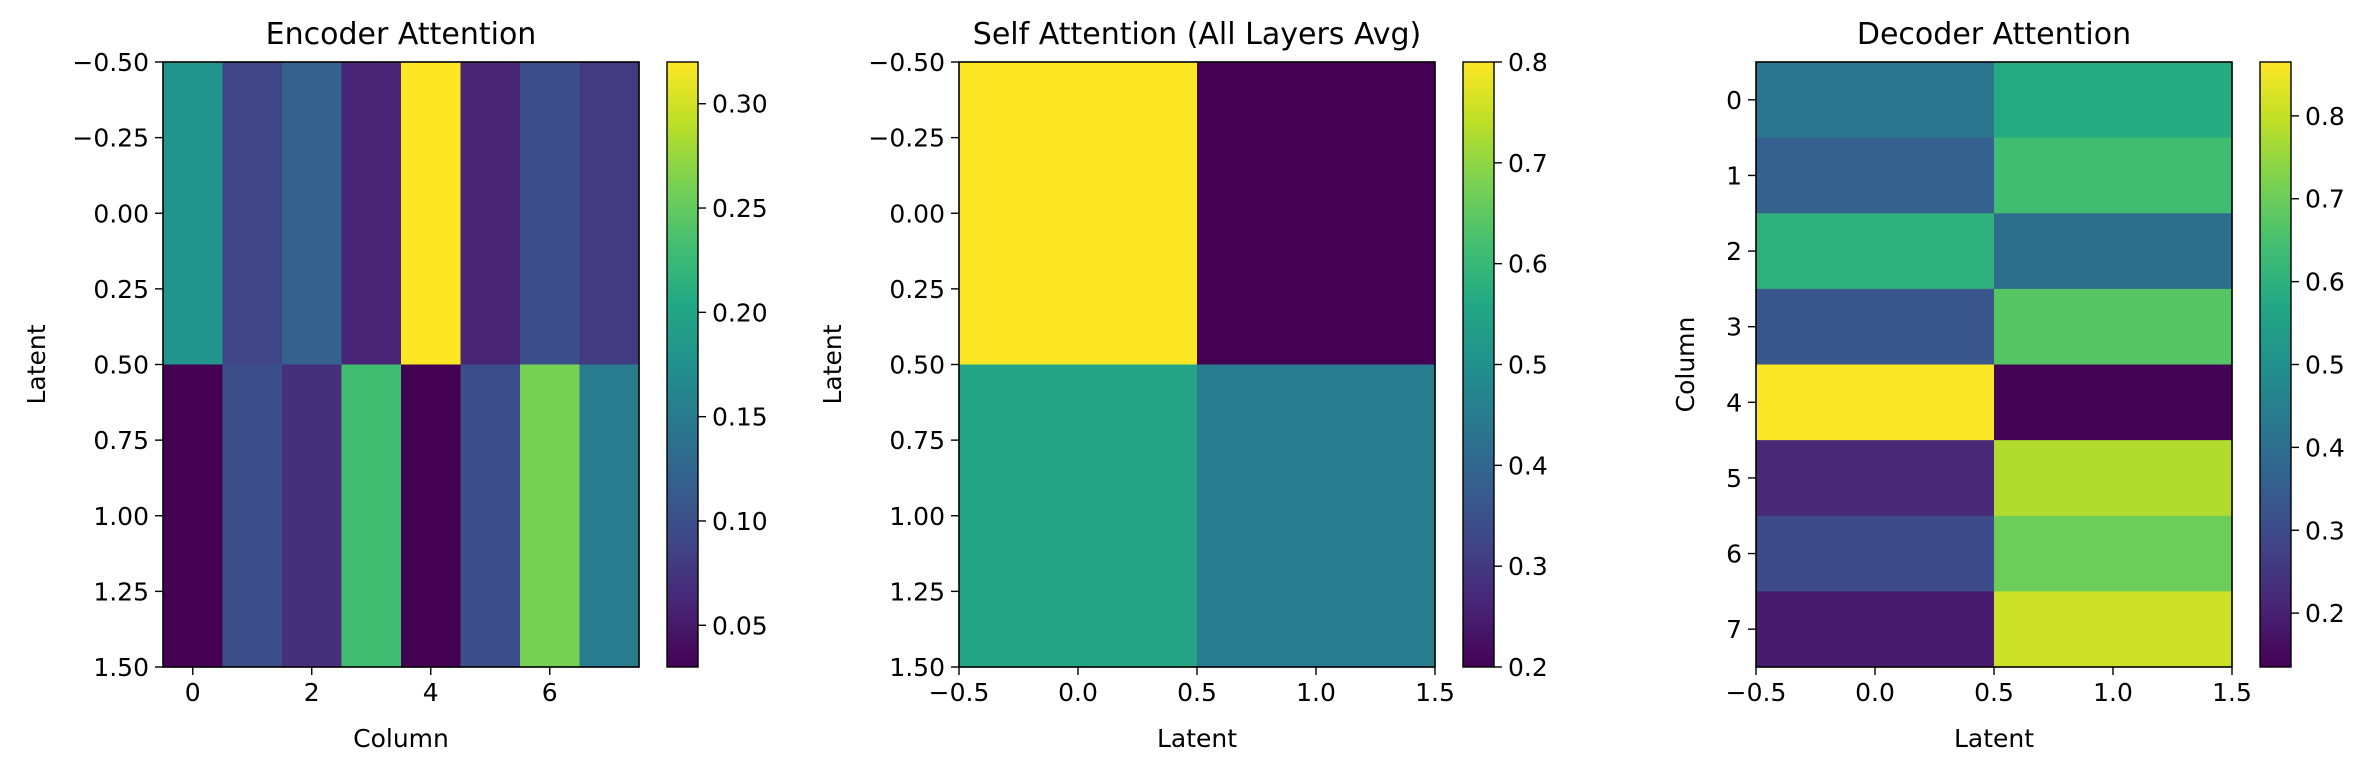 This screenshot has height=782, width=2373. What do you see at coordinates (917, 591) in the screenshot?
I see `y-tick-label: 1.25` at bounding box center [917, 591].